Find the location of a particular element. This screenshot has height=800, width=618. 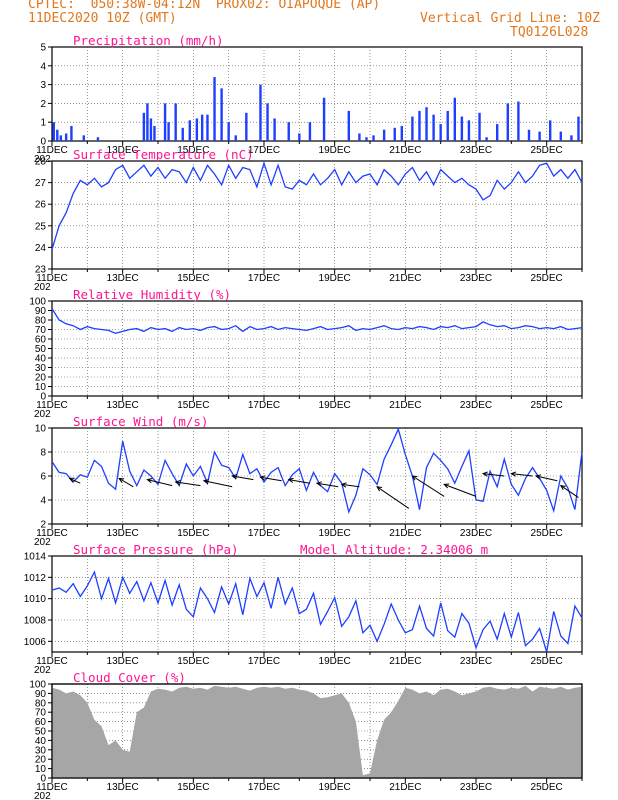

y-tick-label: 100 is located at coordinates (37, 685).